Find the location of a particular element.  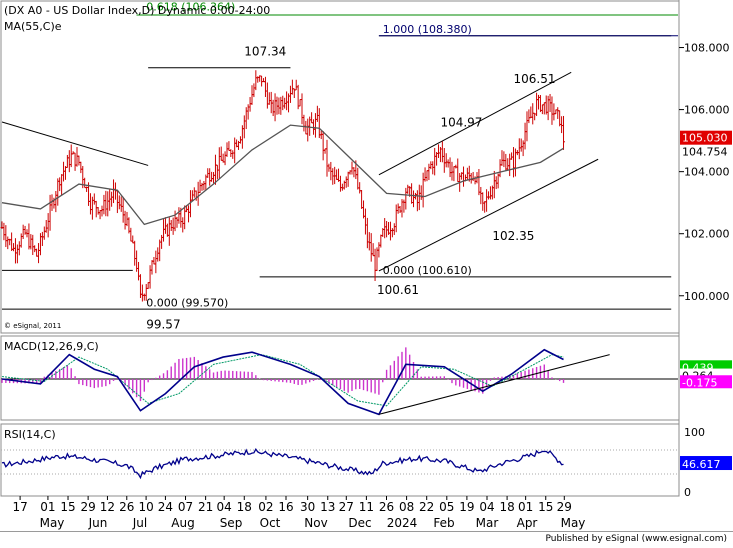

x-axis-day-label: 13 is located at coordinates (327, 507).